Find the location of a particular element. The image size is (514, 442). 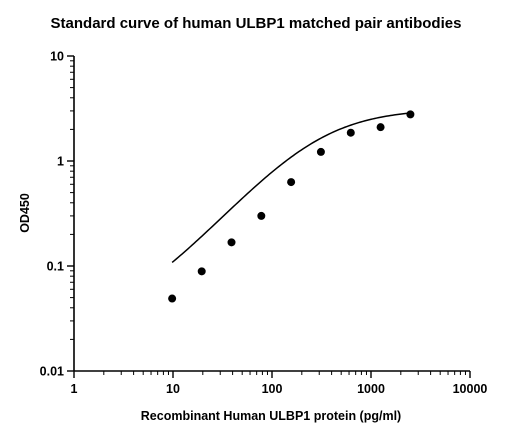

y-axis-label: OD450 is located at coordinates (25, 213).